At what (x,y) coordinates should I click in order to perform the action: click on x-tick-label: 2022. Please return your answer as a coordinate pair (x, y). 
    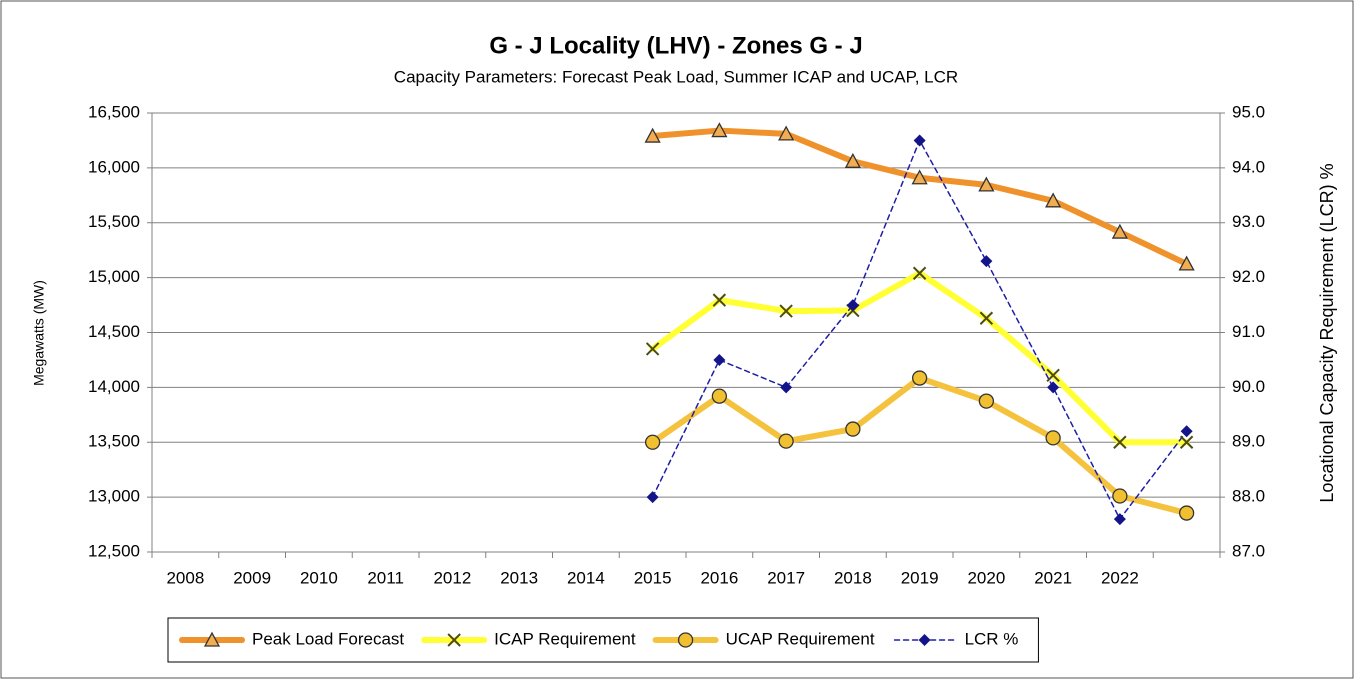
    Looking at the image, I should click on (1120, 577).